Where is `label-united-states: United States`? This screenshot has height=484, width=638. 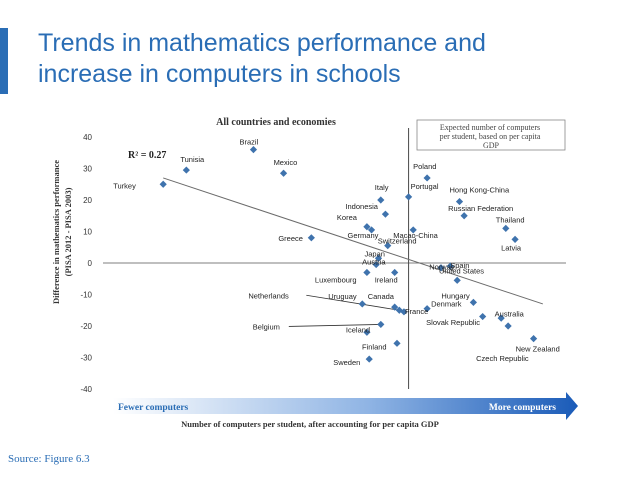
label-united-states: United States is located at coordinates (461, 271).